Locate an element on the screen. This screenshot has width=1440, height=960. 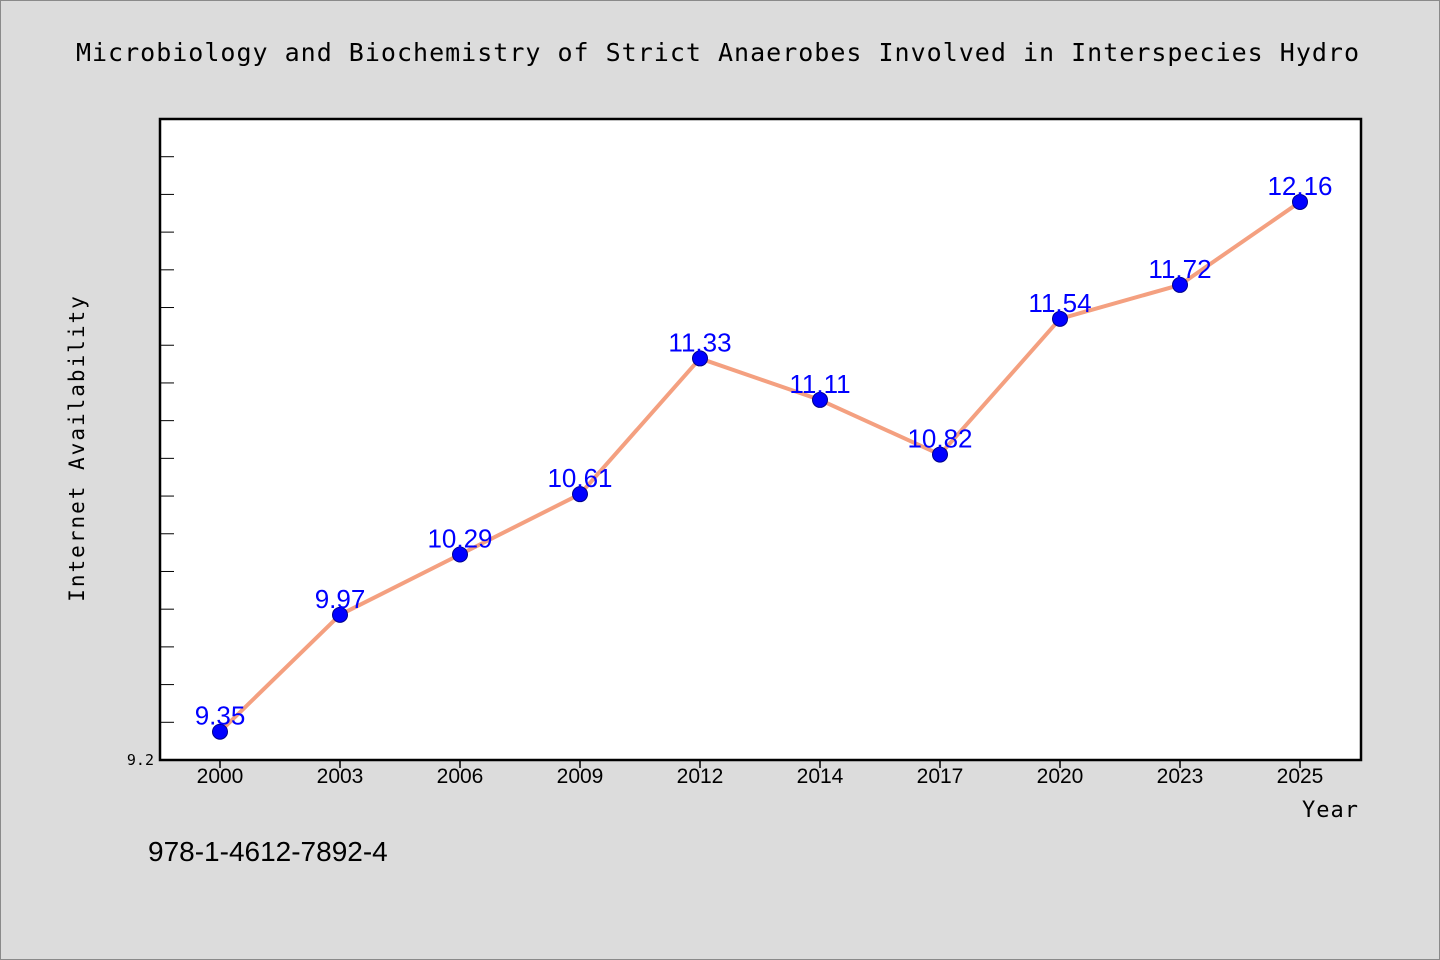
x-tick-label: 2017 is located at coordinates (940, 776).